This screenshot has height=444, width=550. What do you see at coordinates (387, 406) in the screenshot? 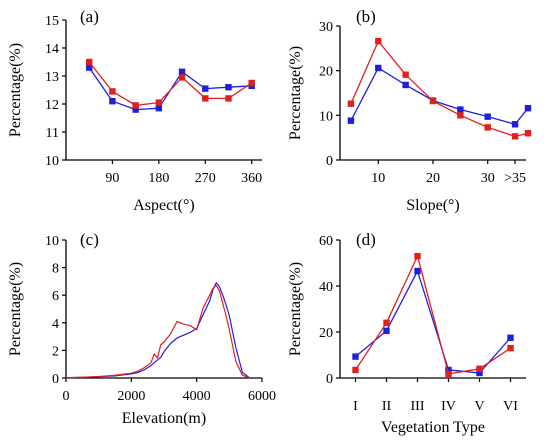
I see `x-tick-label: II` at bounding box center [387, 406].